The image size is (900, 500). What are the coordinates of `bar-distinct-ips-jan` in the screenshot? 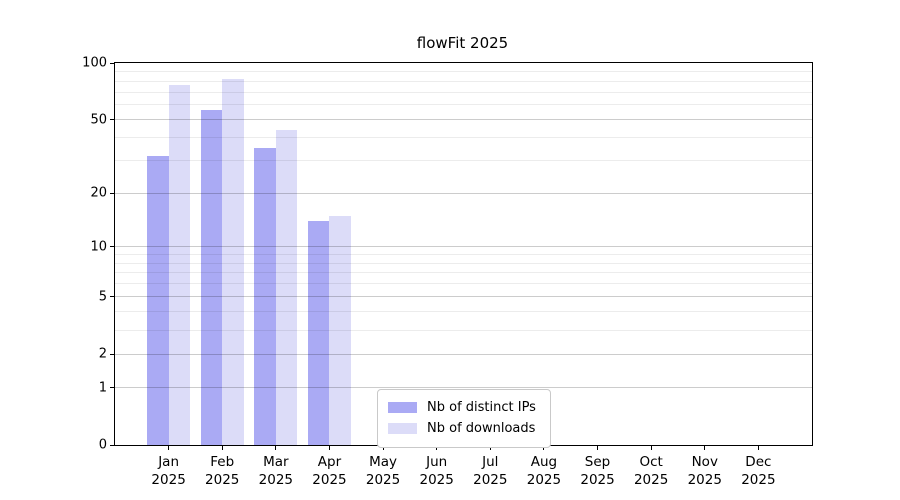 It's located at (158, 300).